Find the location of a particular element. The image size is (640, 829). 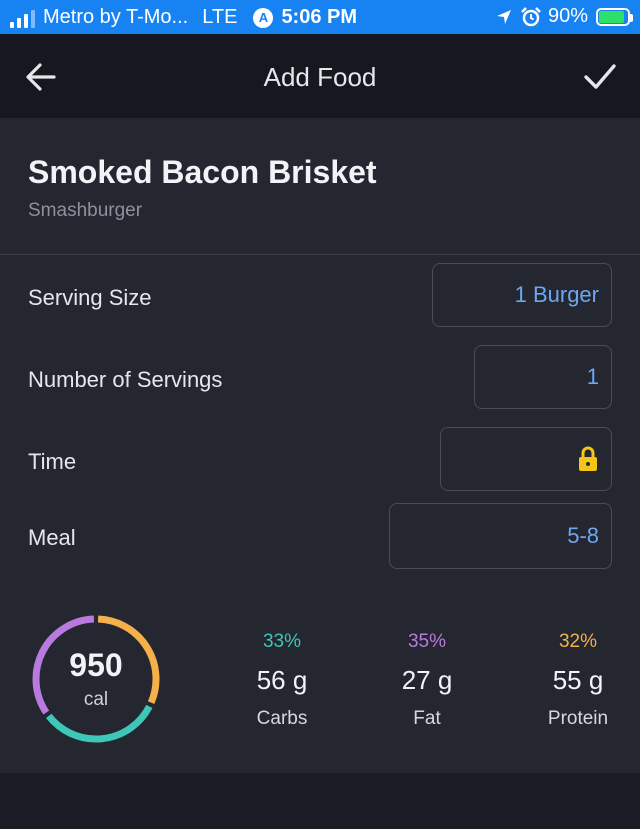

navigation-icon: A is located at coordinates (263, 17).